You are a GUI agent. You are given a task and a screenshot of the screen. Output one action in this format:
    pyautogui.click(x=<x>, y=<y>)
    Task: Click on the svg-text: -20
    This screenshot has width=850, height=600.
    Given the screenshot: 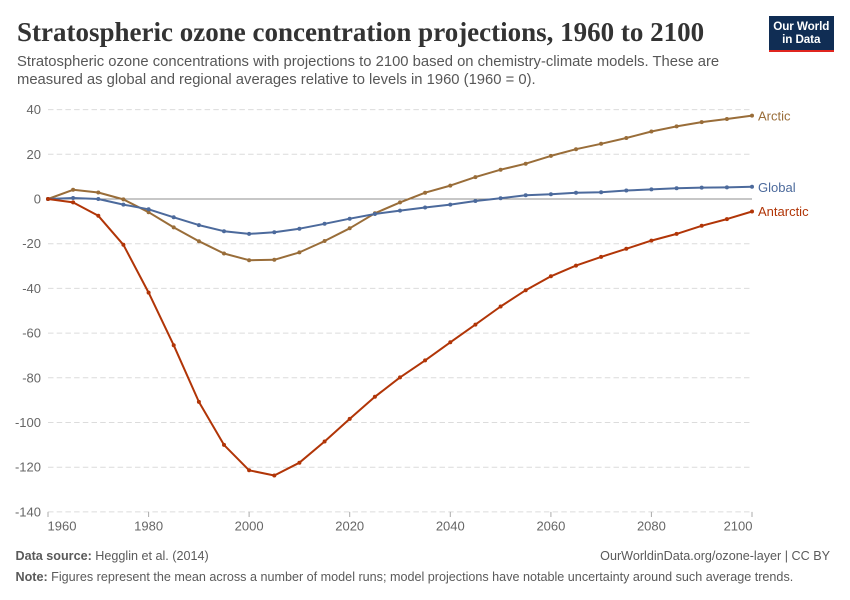 What is the action you would take?
    pyautogui.click(x=31, y=243)
    